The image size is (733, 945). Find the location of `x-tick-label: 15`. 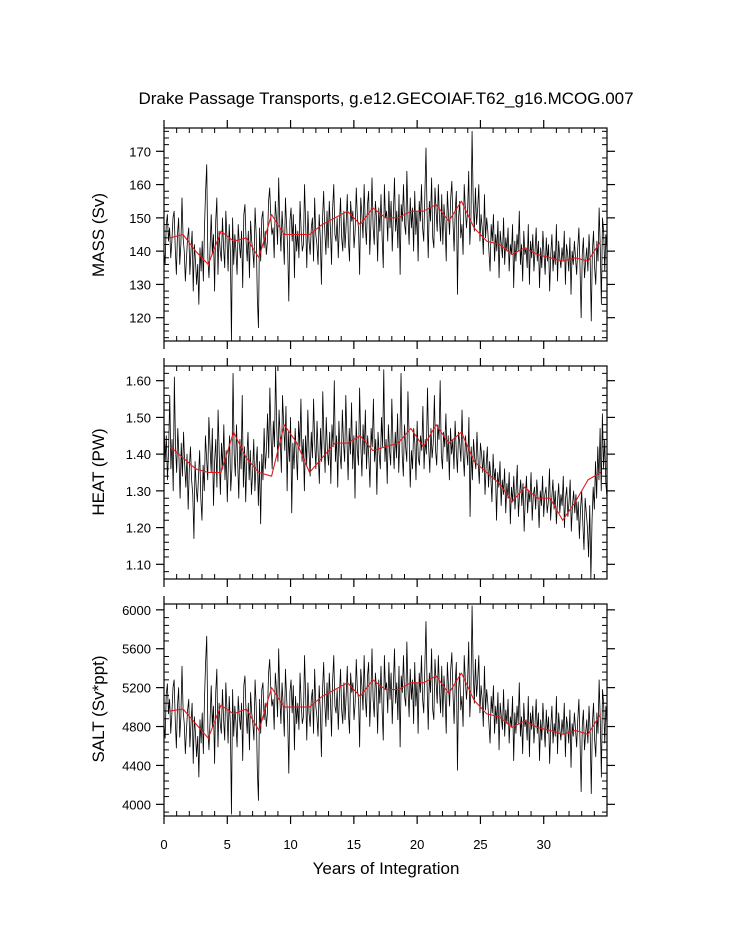

x-tick-label: 15 is located at coordinates (354, 844).